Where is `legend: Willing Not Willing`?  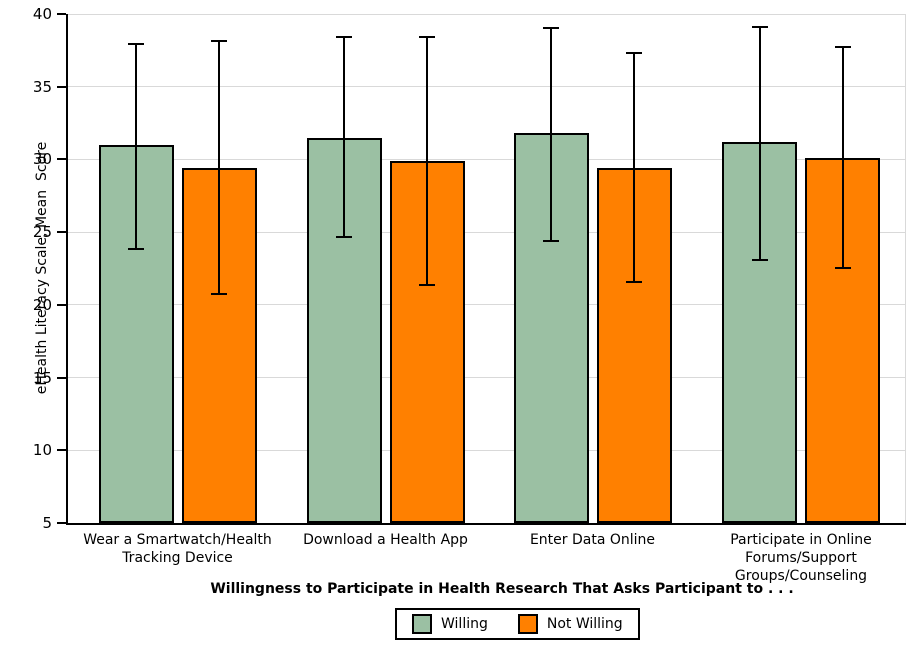 legend: Willing Not Willing is located at coordinates (517, 624).